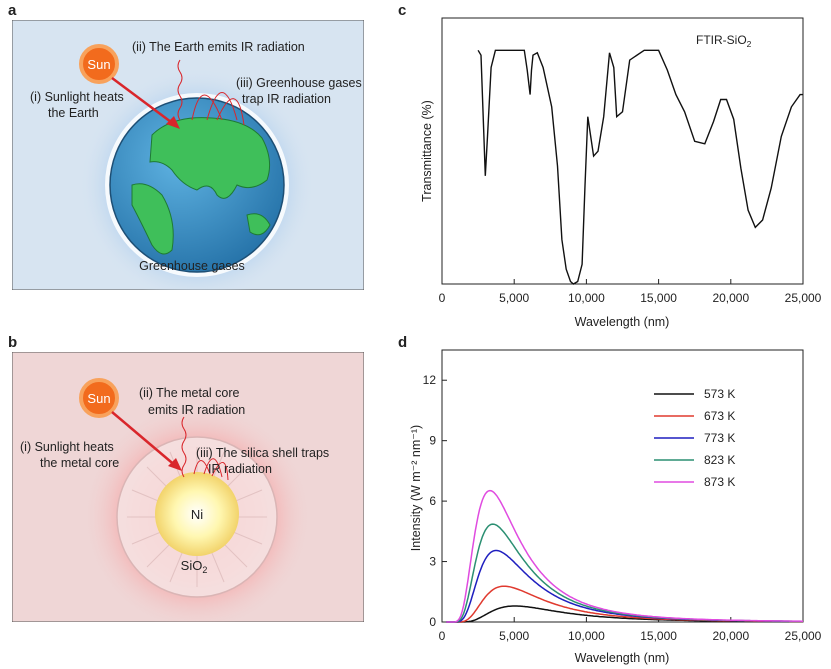  What do you see at coordinates (218, 109) in the screenshot?
I see `trapped-ir-arcs` at bounding box center [218, 109].